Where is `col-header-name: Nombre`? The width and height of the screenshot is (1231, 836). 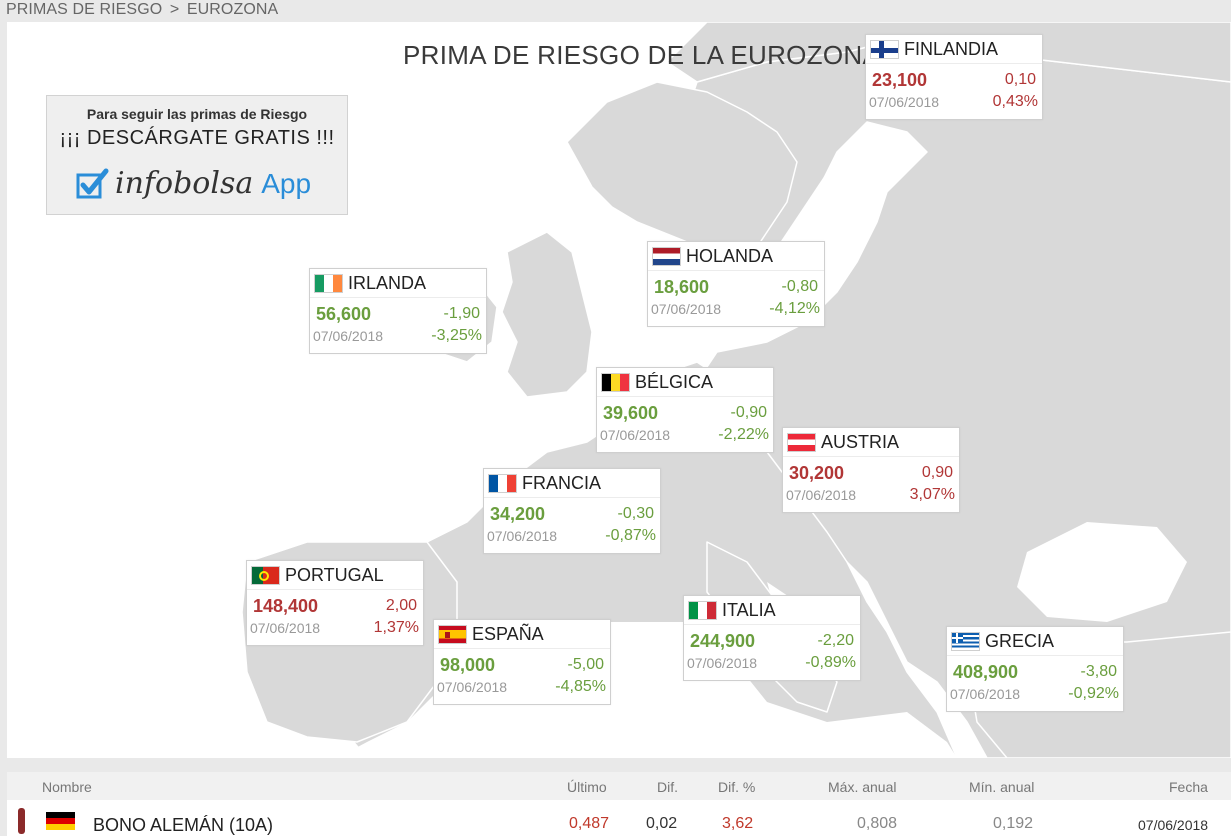 col-header-name: Nombre is located at coordinates (67, 787).